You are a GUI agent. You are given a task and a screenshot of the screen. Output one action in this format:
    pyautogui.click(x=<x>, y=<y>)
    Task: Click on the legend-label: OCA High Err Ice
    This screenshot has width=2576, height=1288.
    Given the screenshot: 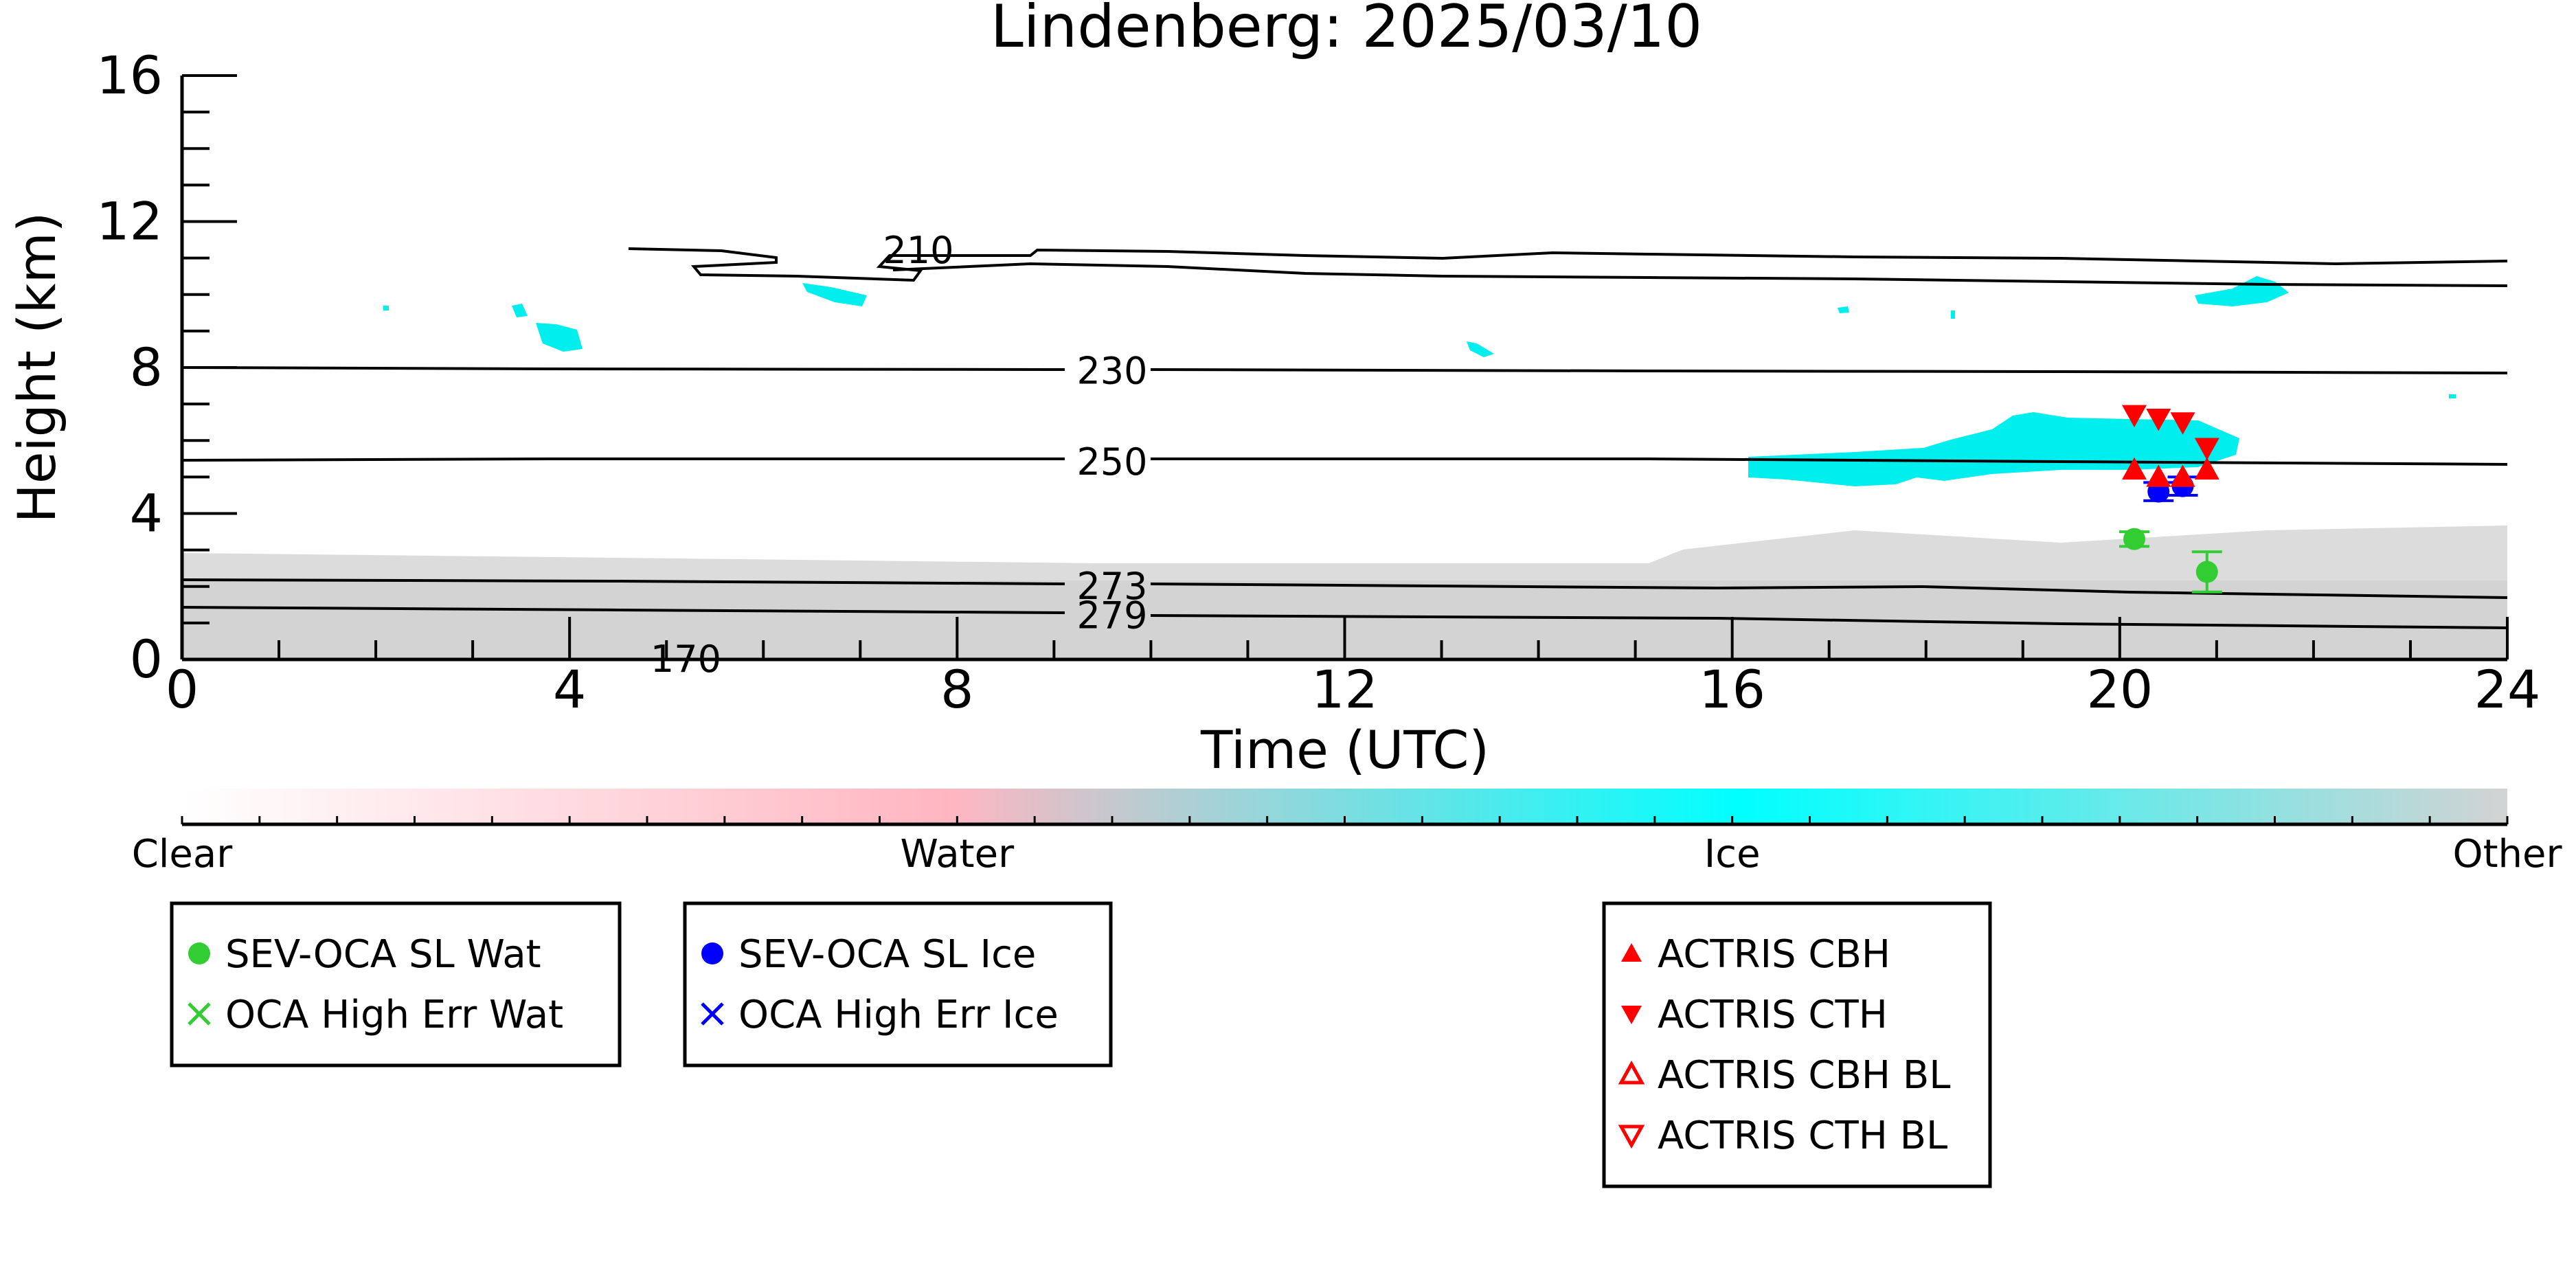 What is the action you would take?
    pyautogui.click(x=898, y=1015)
    